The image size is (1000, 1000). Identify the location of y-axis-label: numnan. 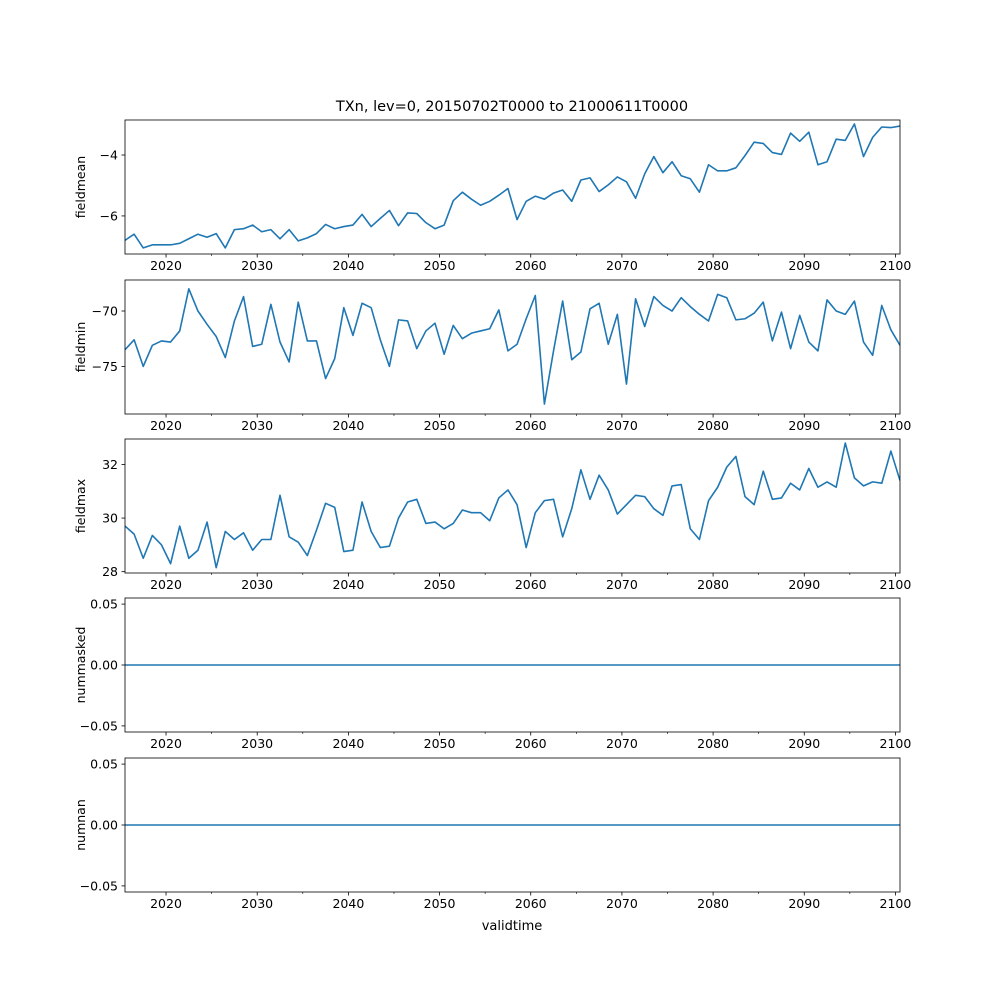
(80, 825).